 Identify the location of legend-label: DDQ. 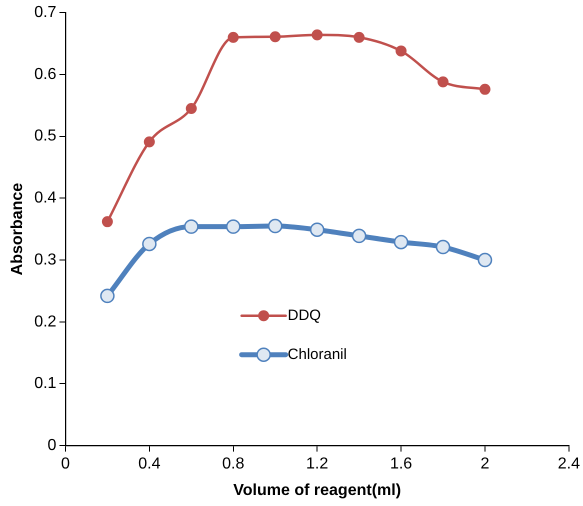
(304, 315).